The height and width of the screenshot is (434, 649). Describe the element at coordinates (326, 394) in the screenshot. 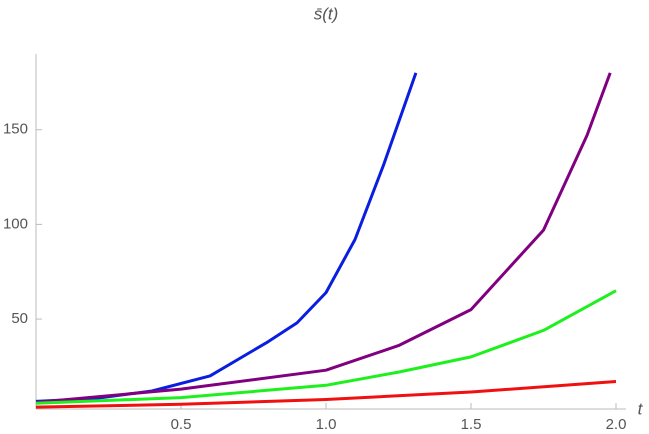

I see `series-line` at that location.